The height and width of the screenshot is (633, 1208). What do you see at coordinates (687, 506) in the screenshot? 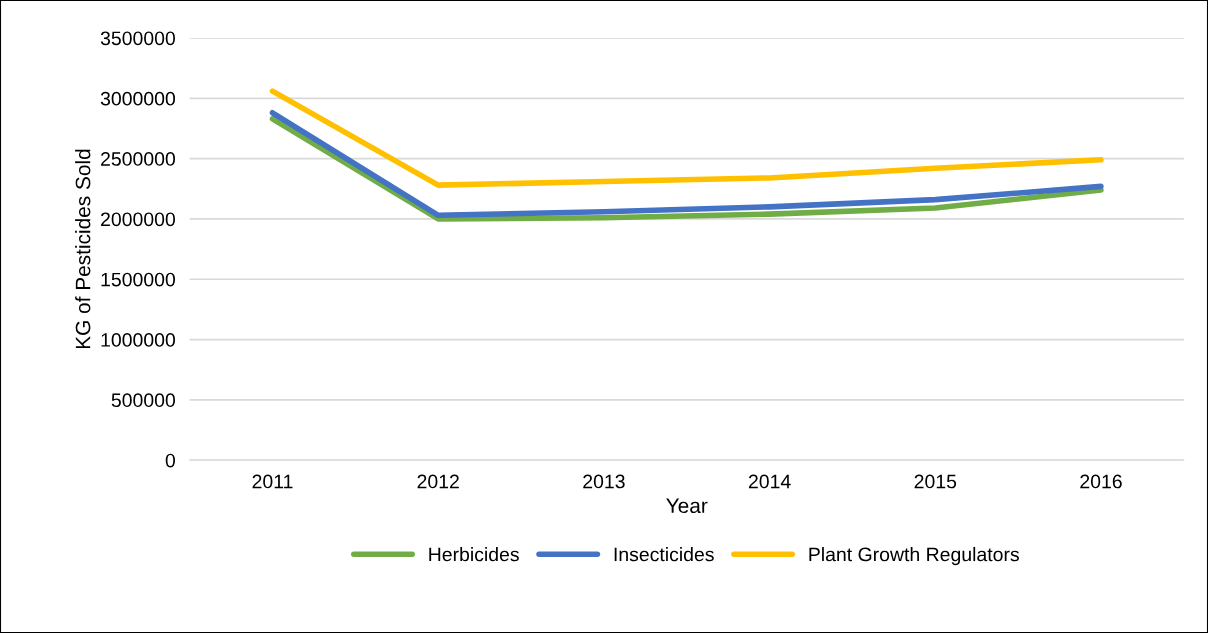
I see `x-axis-title: Year` at bounding box center [687, 506].